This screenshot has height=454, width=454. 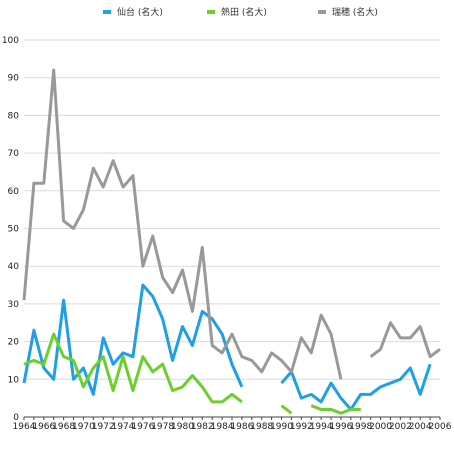 What do you see at coordinates (202, 427) in the screenshot?
I see `x-tick-label: 1982` at bounding box center [202, 427].